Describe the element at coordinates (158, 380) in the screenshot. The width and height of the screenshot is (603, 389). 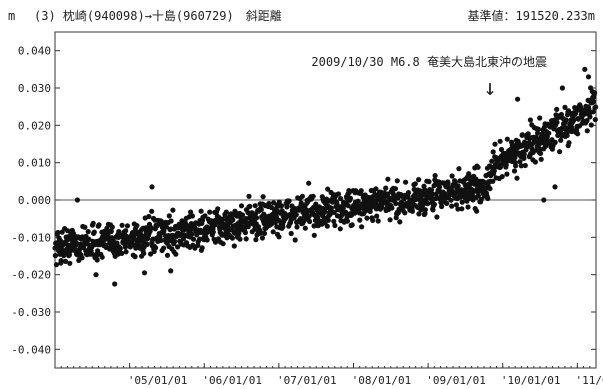
I see `x-tick-label: '05/01/01` at that location.